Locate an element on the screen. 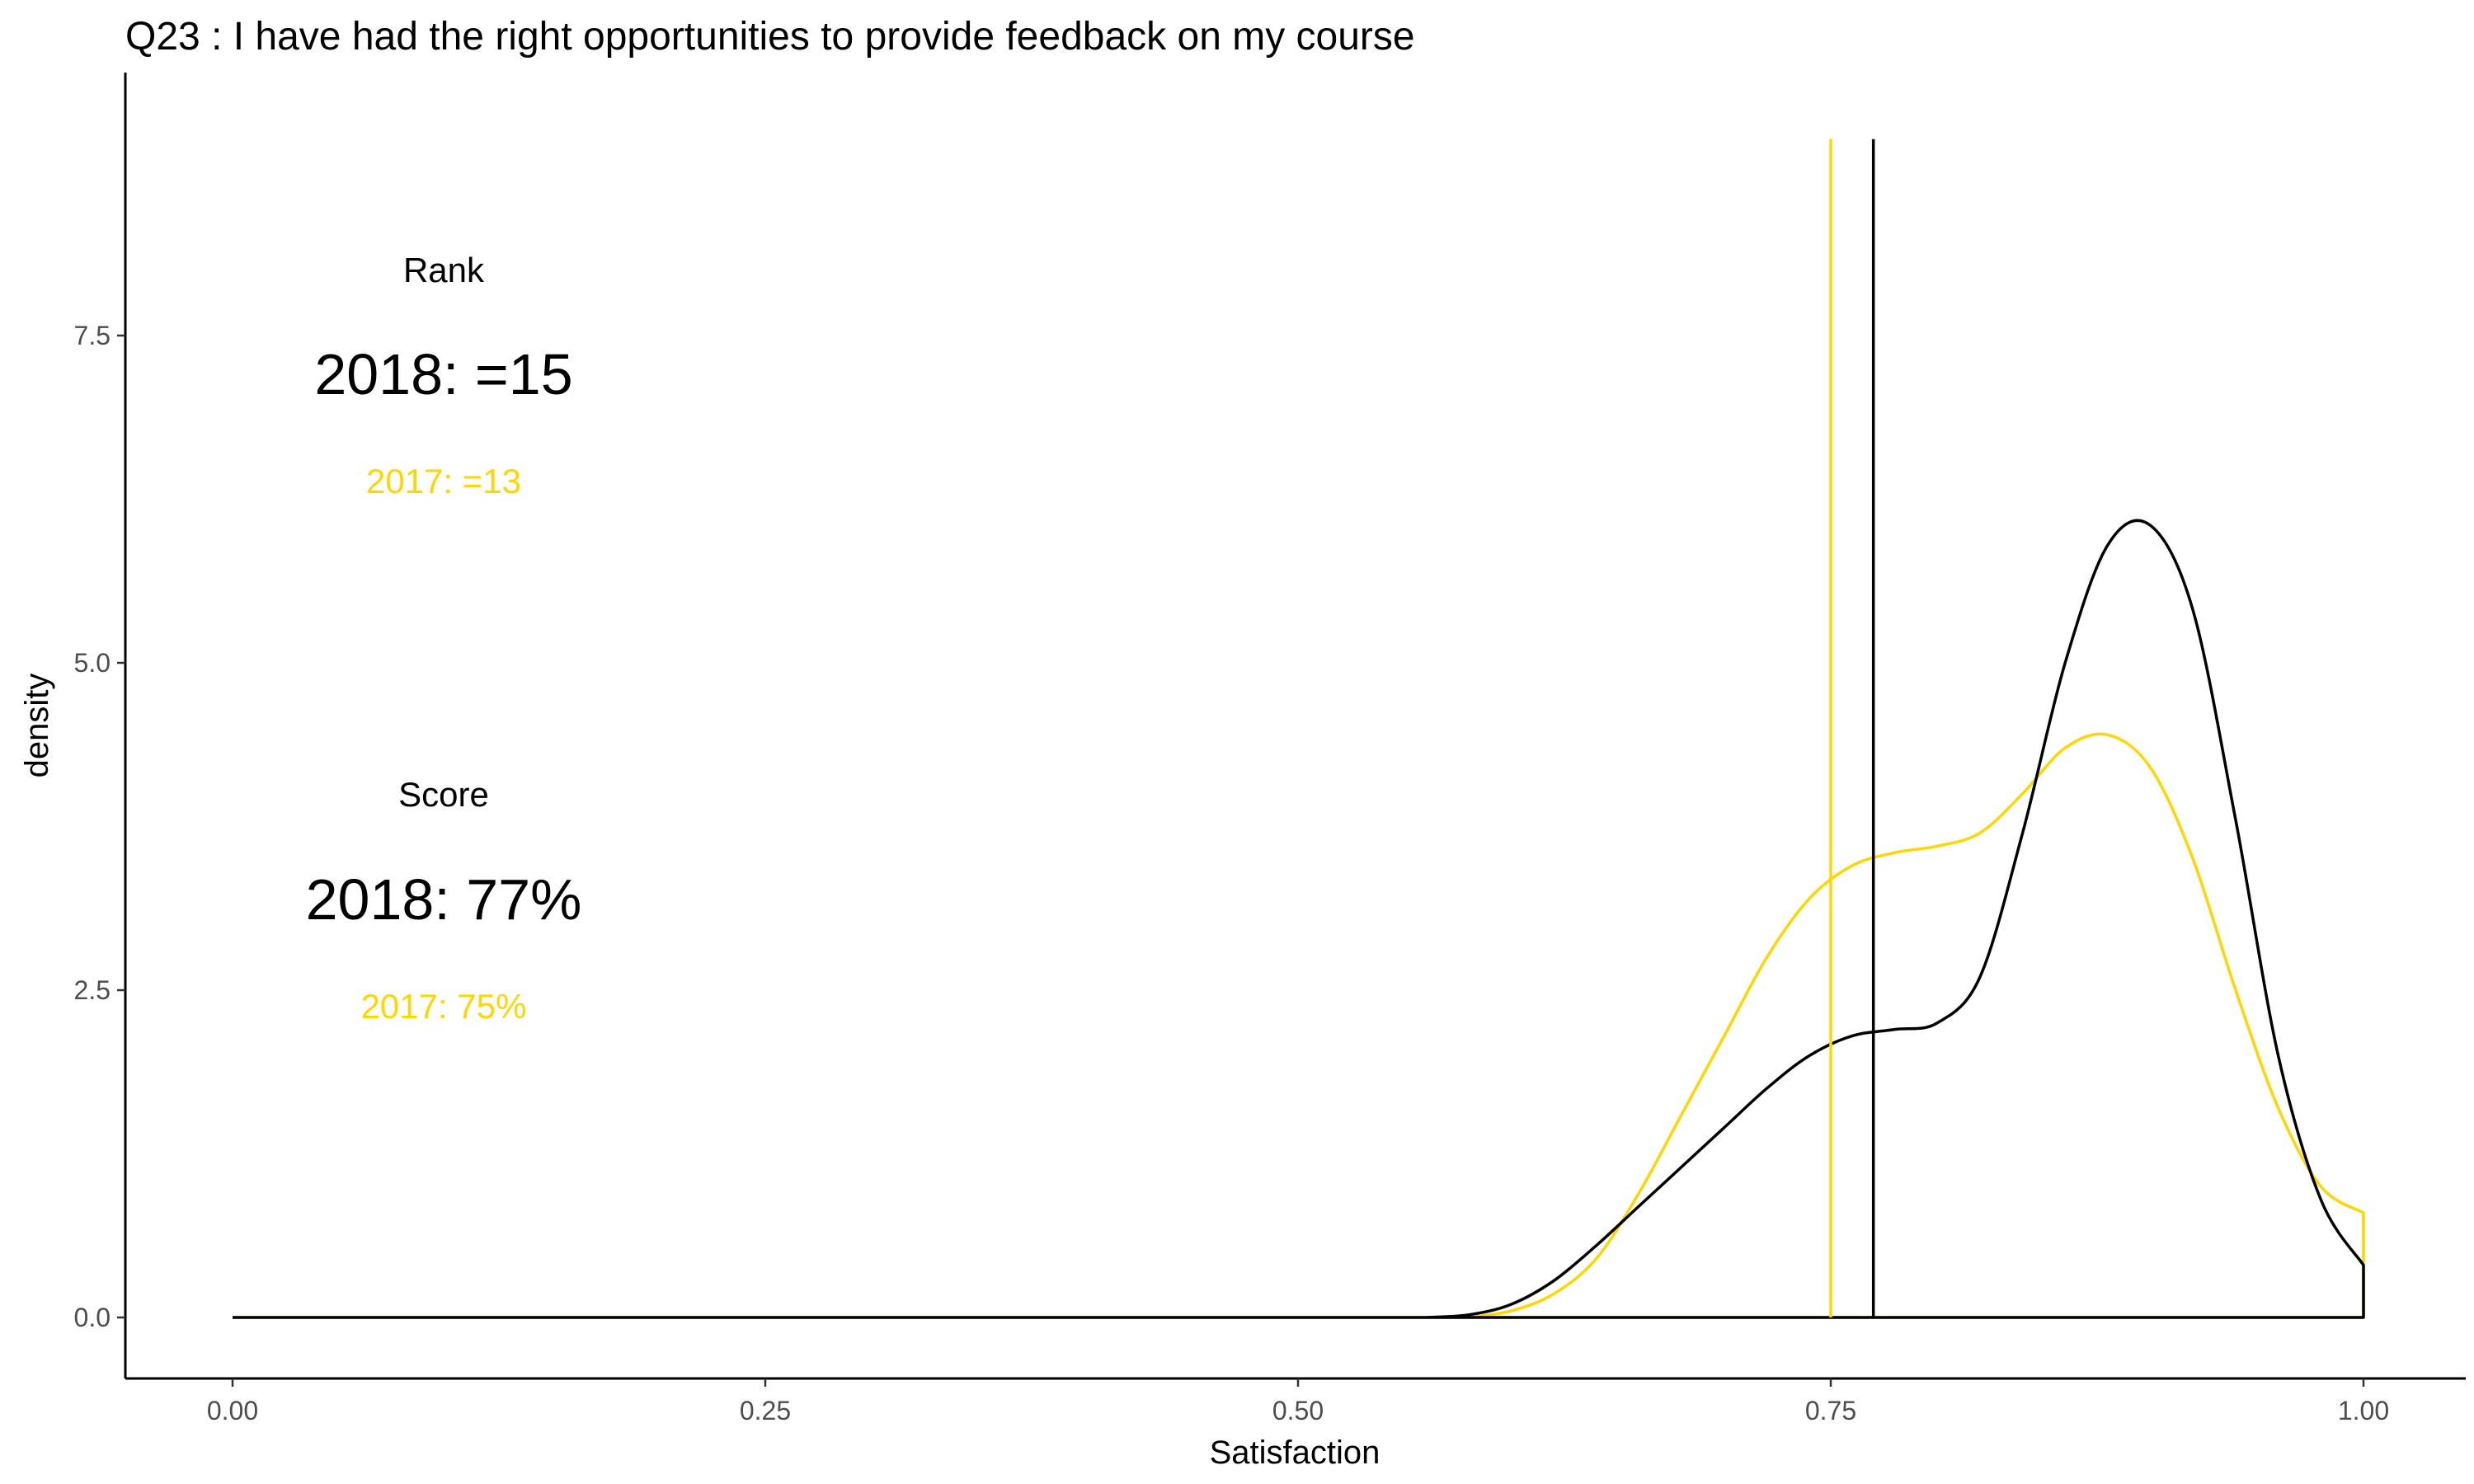 This screenshot has height=1484, width=2474. score-2018: 2018: 77% is located at coordinates (444, 899).